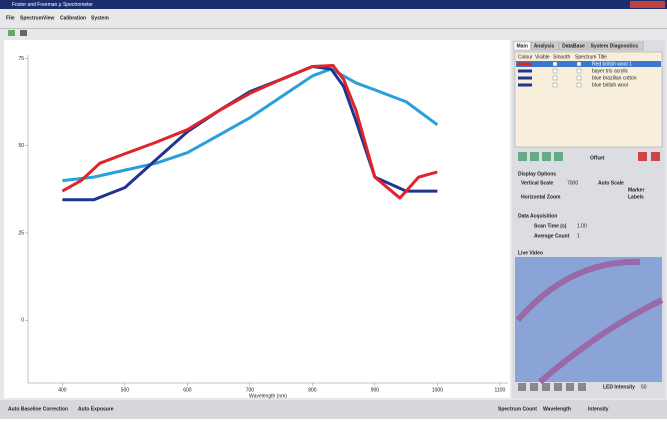 The image size is (667, 424). What do you see at coordinates (22, 321) in the screenshot?
I see `y-tick-label: 0` at bounding box center [22, 321].